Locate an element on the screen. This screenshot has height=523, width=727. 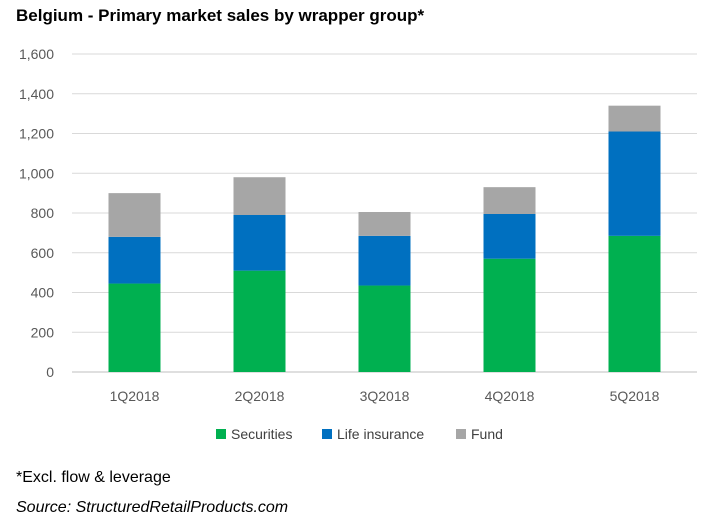
x-axis-tick-labels: 1Q2018 2Q2018 3Q2018 4Q2018 5Q2018 is located at coordinates (385, 396).